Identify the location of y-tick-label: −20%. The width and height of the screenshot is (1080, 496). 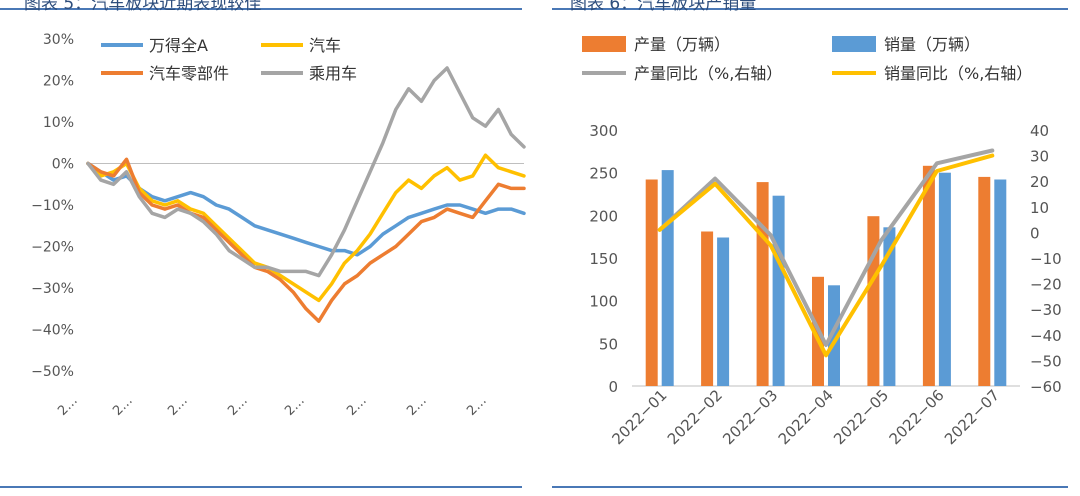
(52, 248).